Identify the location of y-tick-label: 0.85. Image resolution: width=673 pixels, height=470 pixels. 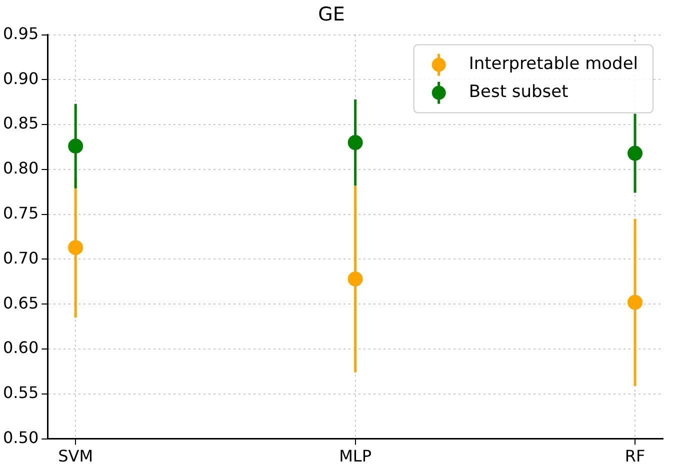
(21, 123).